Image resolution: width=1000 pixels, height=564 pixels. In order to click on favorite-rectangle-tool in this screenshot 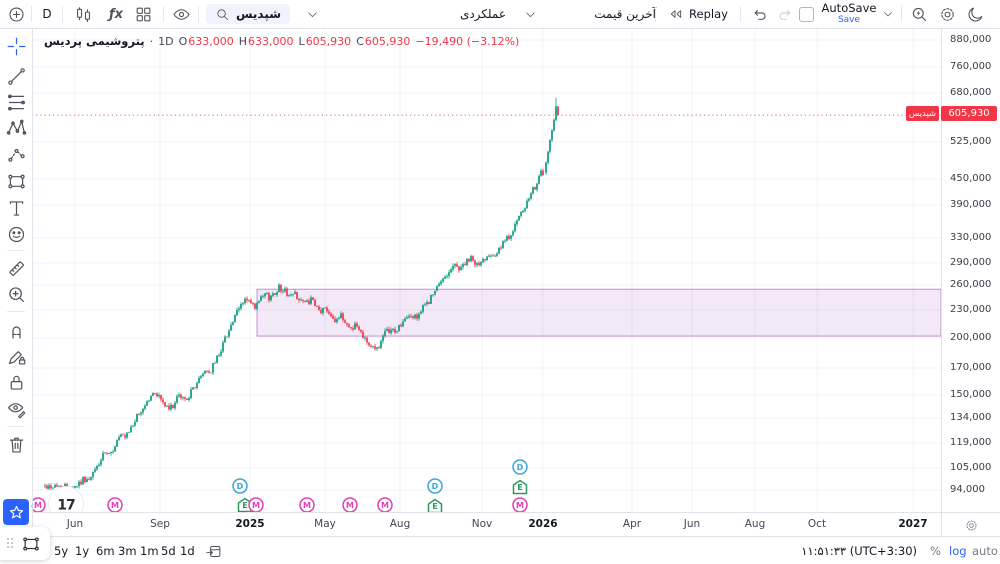, I will do `click(31, 544)`.